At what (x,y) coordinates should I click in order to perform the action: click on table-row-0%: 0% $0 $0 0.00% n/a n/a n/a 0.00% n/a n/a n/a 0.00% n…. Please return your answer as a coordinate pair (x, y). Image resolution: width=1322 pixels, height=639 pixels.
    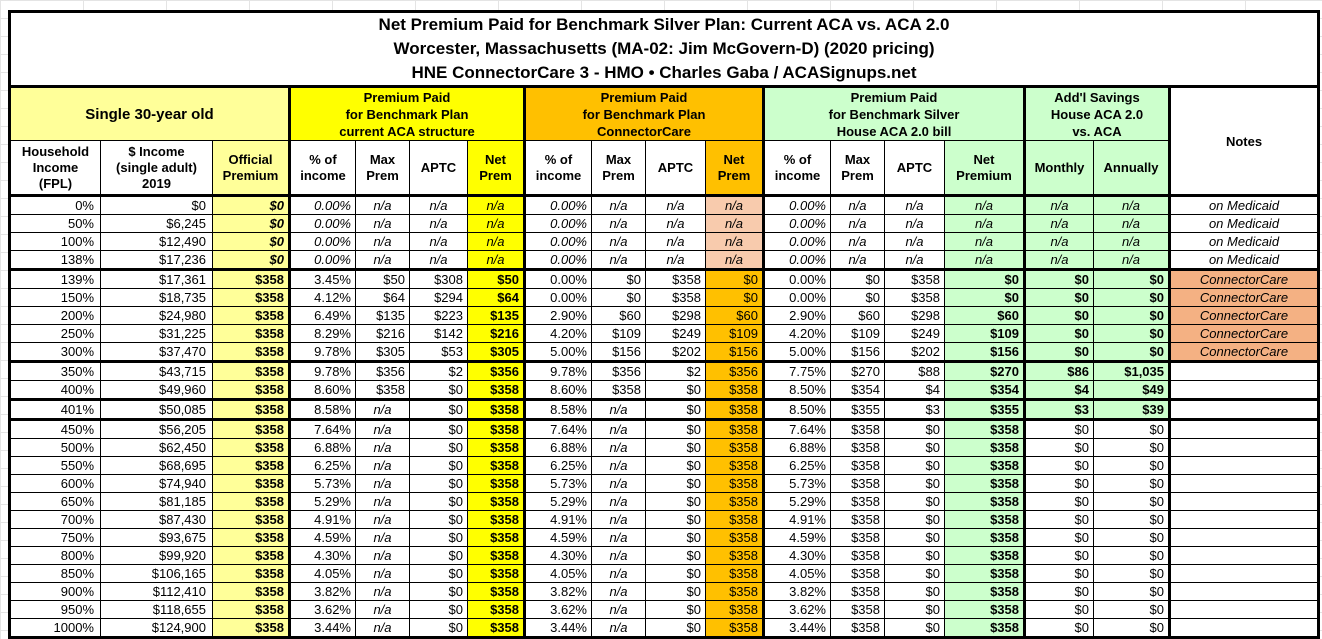
    Looking at the image, I should click on (664, 205).